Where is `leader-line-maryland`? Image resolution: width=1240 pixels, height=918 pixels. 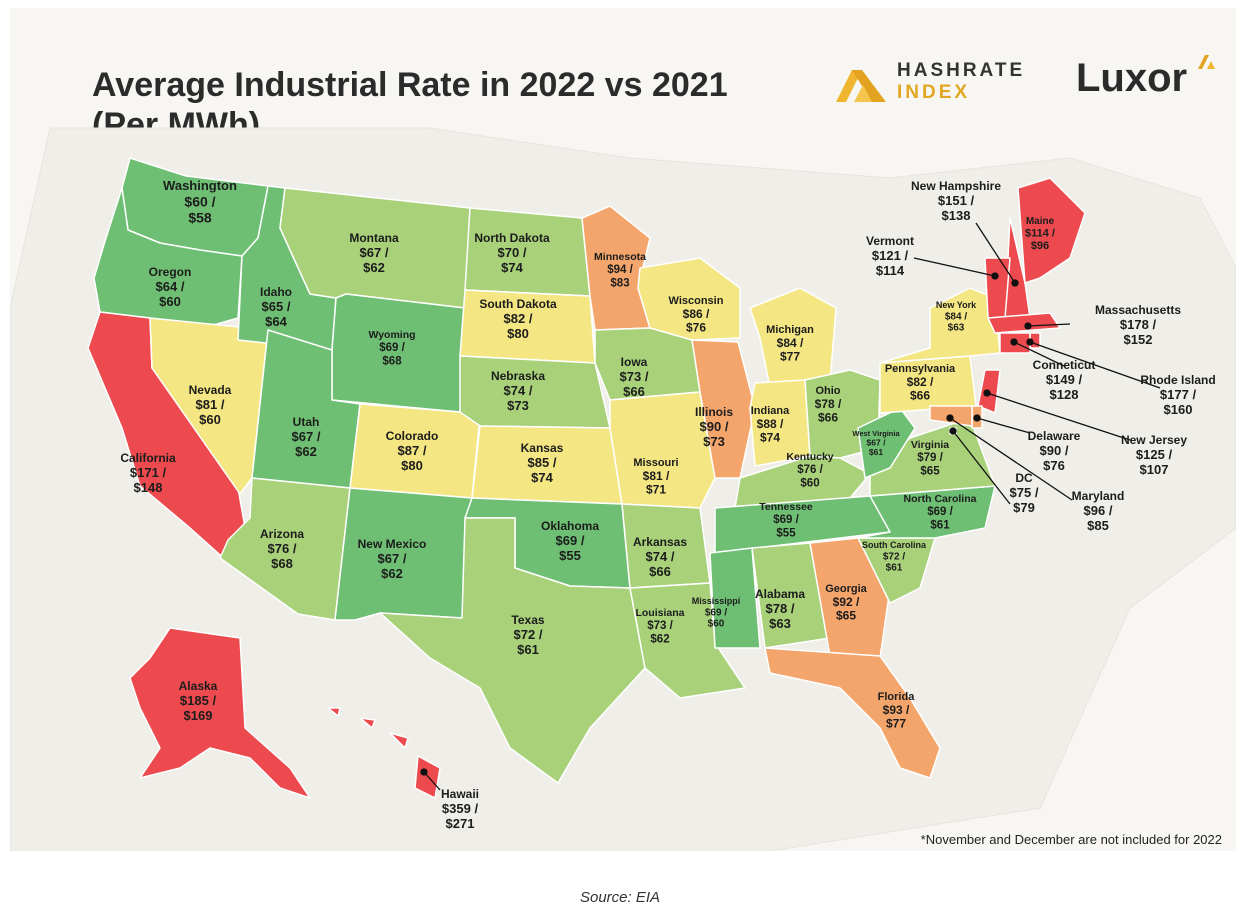
leader-line-maryland is located at coordinates (1011, 459).